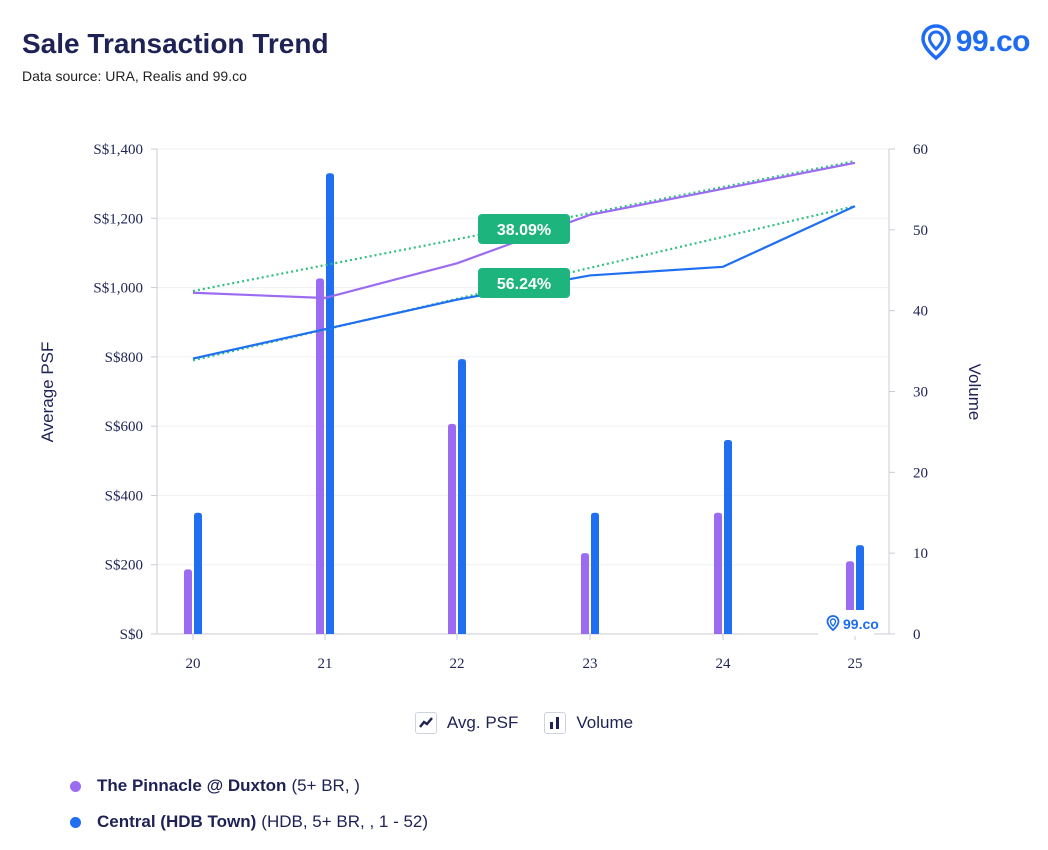 The image size is (1048, 850). I want to click on y2-tick-label: 0, so click(917, 635).